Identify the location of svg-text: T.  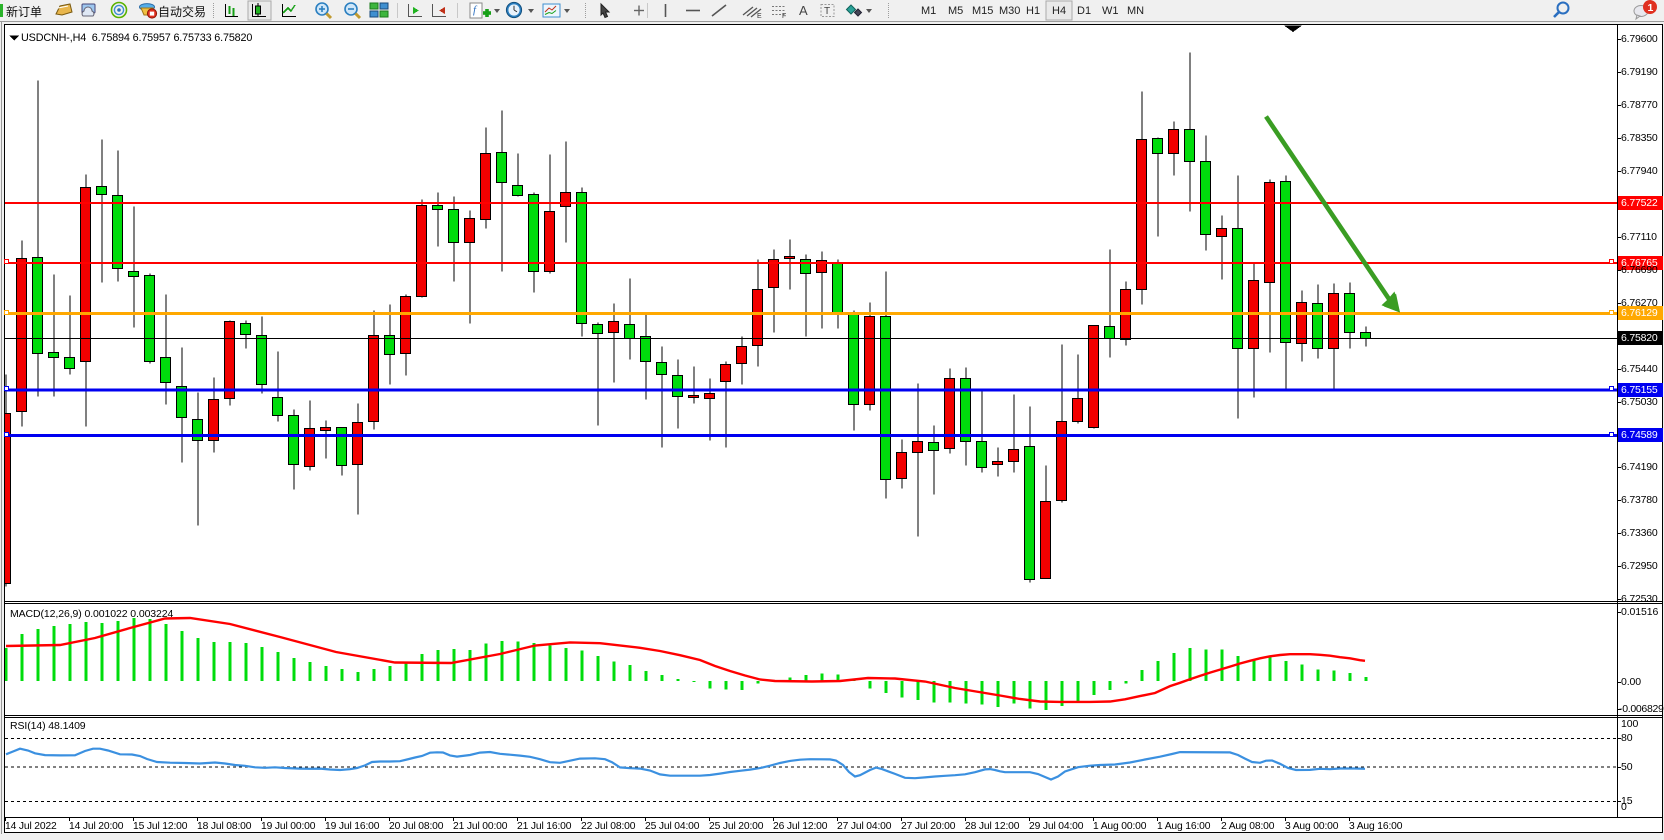
(827, 11).